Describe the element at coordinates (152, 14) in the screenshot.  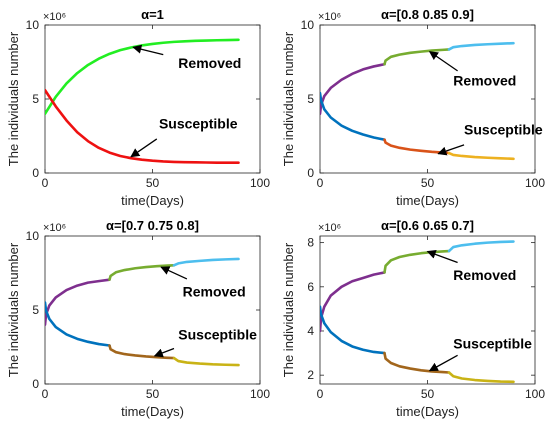
I see `chart-title: α=1` at that location.